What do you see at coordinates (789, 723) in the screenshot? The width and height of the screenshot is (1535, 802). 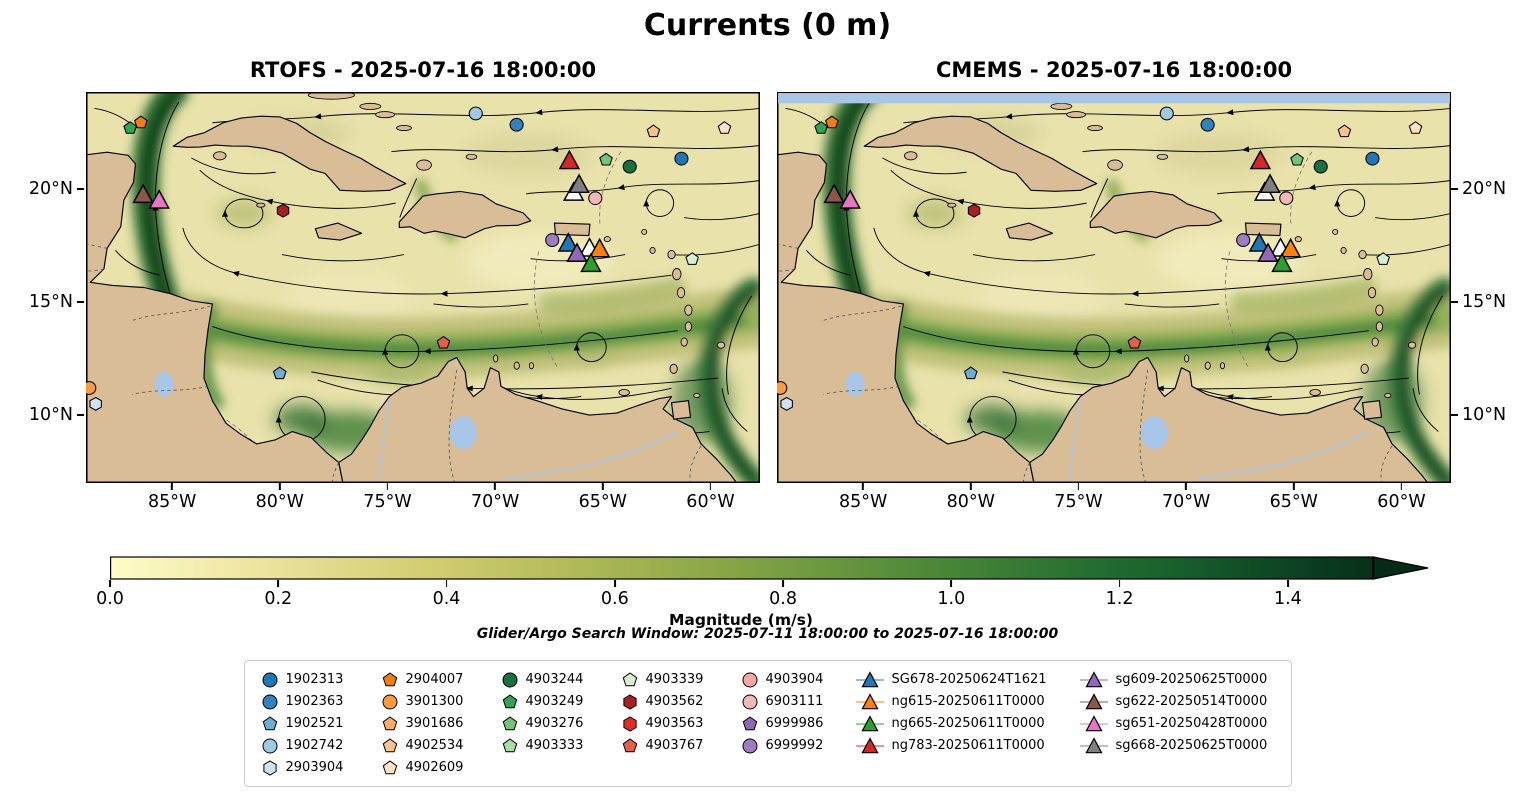 I see `legend-item-6999986: 6999986` at bounding box center [789, 723].